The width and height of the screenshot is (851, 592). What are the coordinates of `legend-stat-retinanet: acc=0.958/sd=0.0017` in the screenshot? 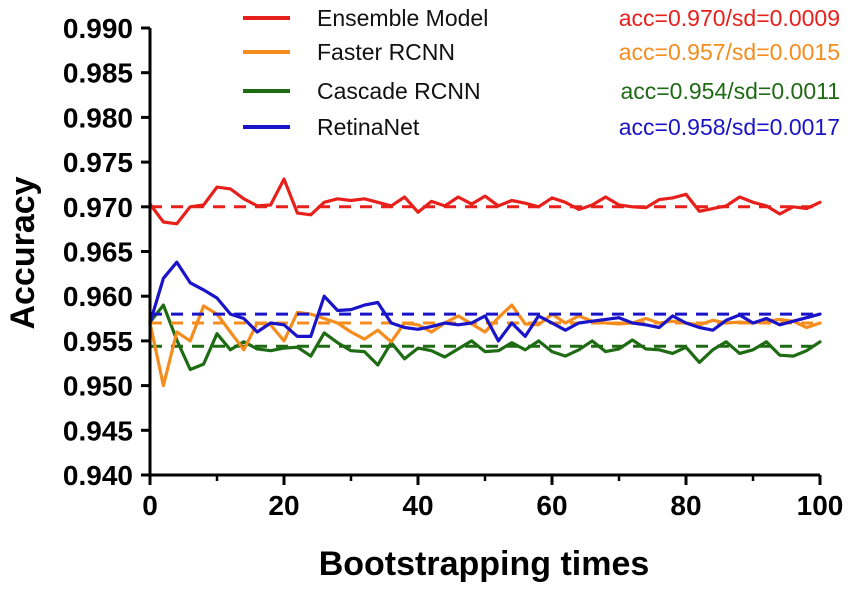 It's located at (729, 127).